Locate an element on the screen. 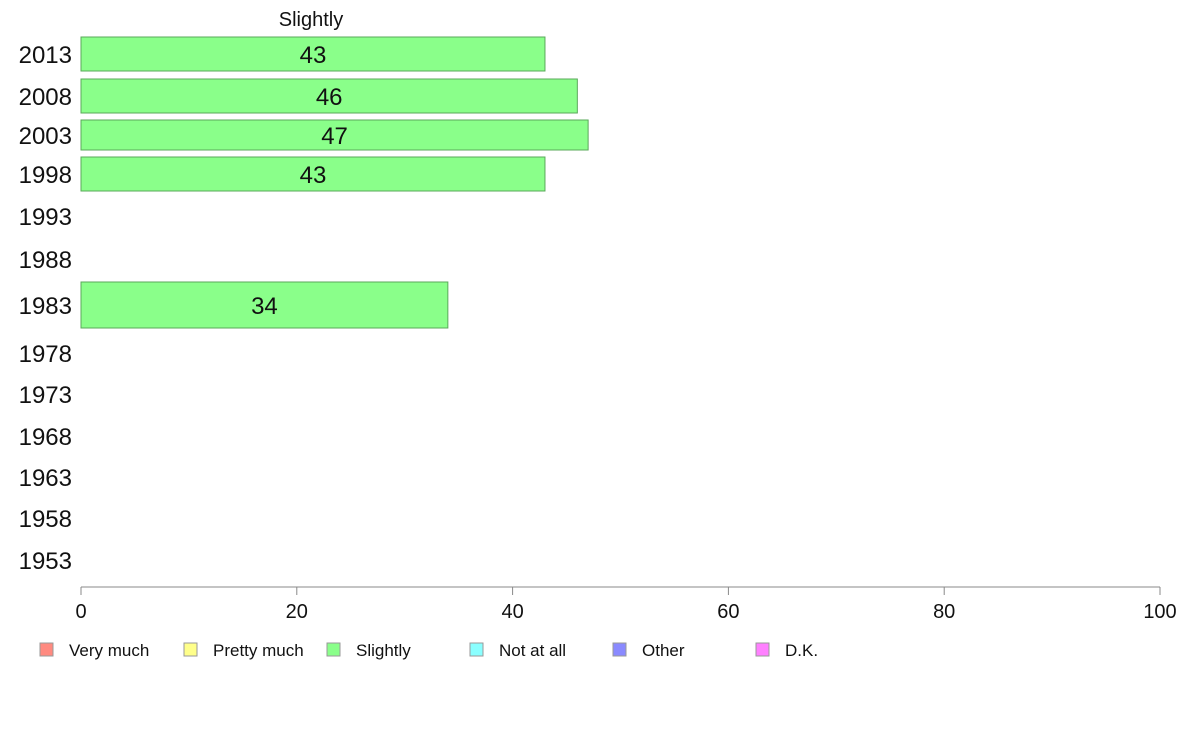 This screenshot has height=736, width=1188. year-label-2003: 2003 is located at coordinates (45, 136).